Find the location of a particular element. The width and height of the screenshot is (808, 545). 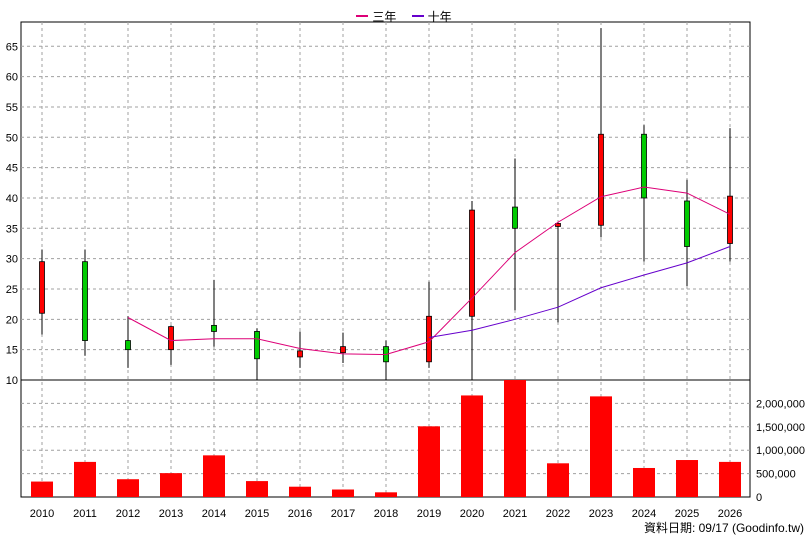

volume-y-tick-label: 2,000,000 is located at coordinates (780, 404).